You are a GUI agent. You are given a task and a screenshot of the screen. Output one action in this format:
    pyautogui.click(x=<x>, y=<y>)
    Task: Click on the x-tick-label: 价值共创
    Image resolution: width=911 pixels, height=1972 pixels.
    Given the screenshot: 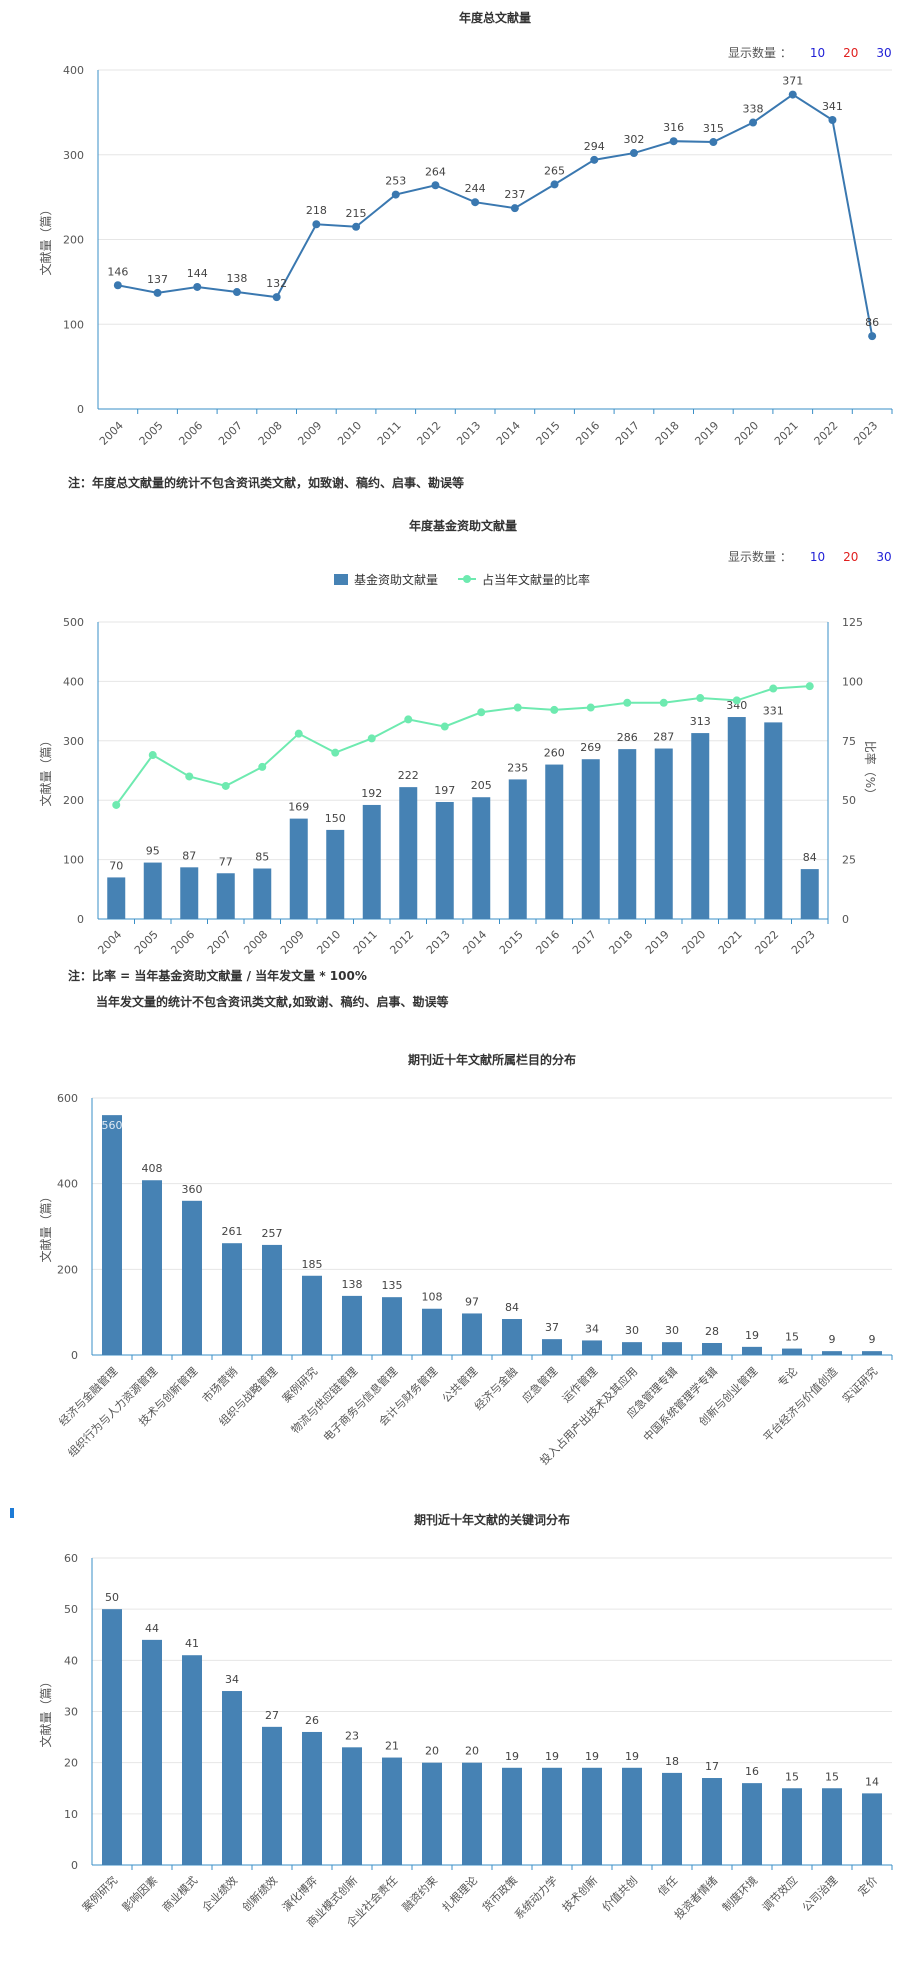 What is the action you would take?
    pyautogui.click(x=620, y=1894)
    